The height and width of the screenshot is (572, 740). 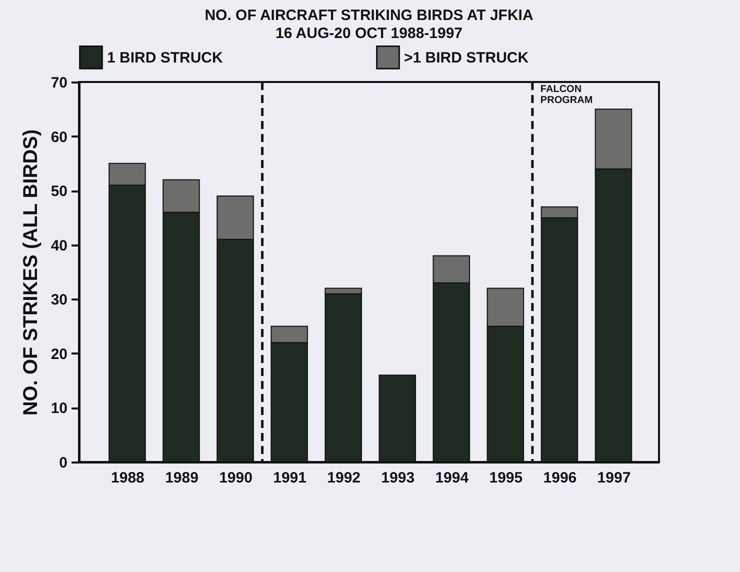 I want to click on y-tick-label: 20, so click(x=59, y=354).